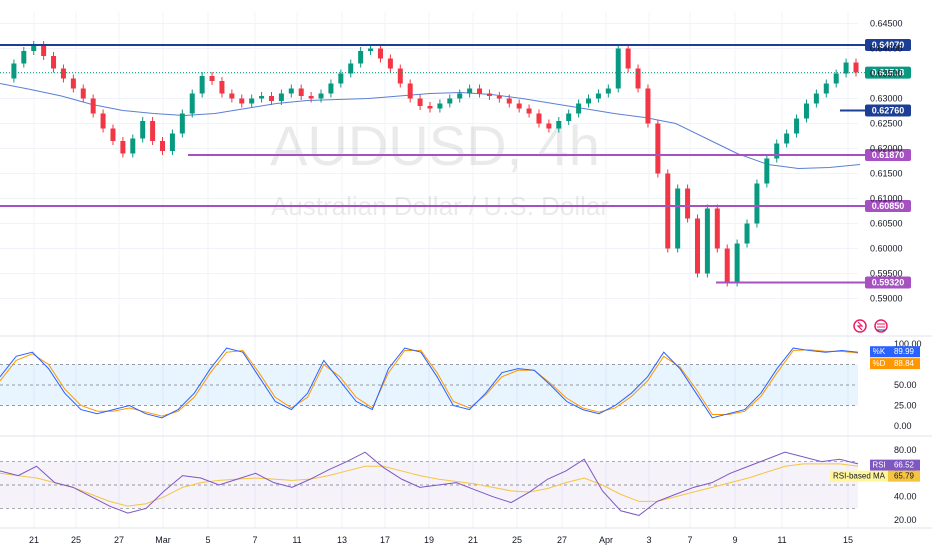 The image size is (932, 550). I want to click on stoch-k-line, so click(429, 383).